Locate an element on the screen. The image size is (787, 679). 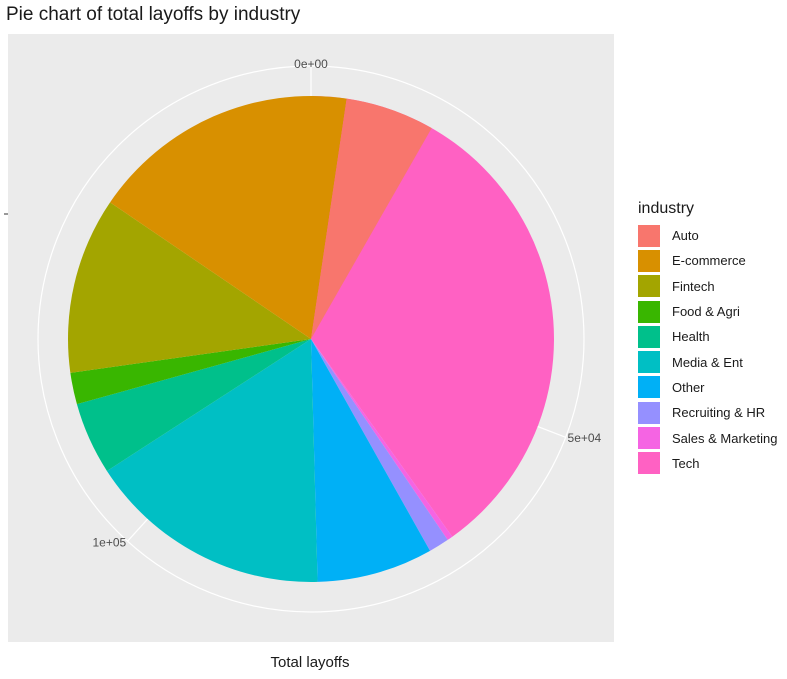
theta-tick-label: 5e+04 is located at coordinates (585, 438).